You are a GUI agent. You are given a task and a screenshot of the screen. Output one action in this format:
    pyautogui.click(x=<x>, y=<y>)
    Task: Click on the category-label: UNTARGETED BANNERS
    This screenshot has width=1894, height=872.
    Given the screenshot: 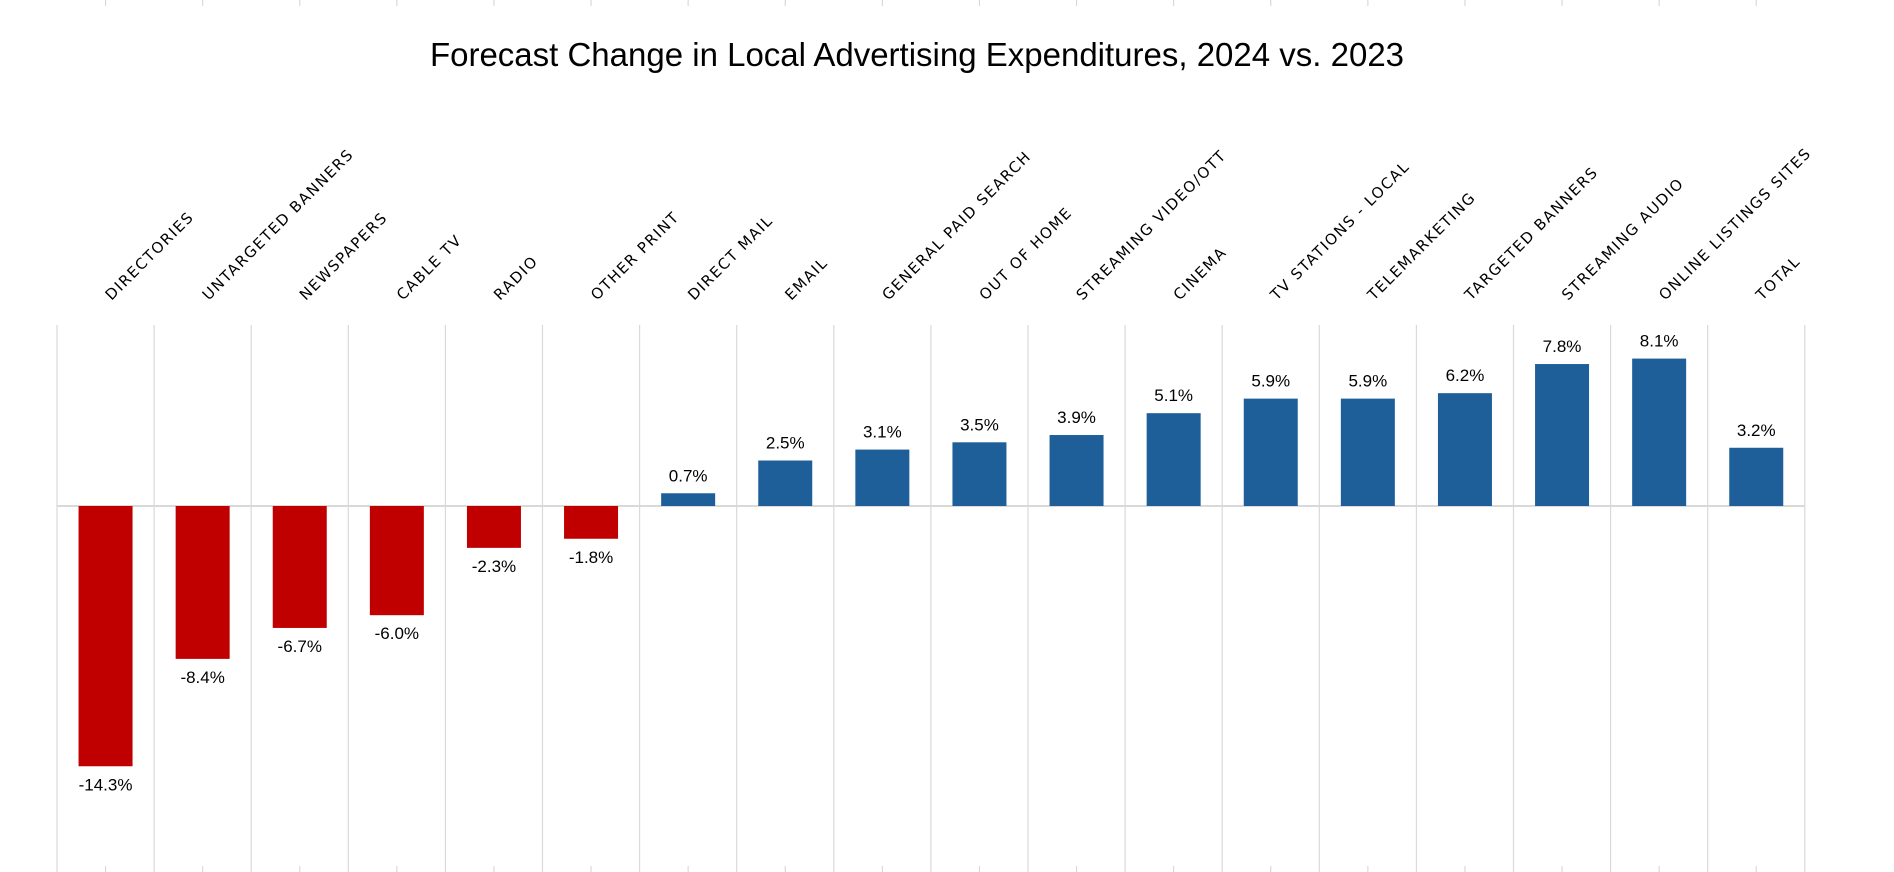 What is the action you would take?
    pyautogui.click(x=278, y=224)
    